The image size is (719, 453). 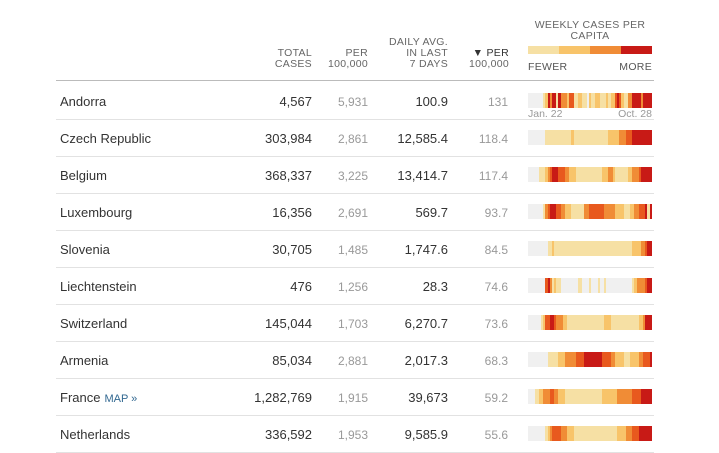 What do you see at coordinates (292, 249) in the screenshot?
I see `total-cases: 30,705` at bounding box center [292, 249].